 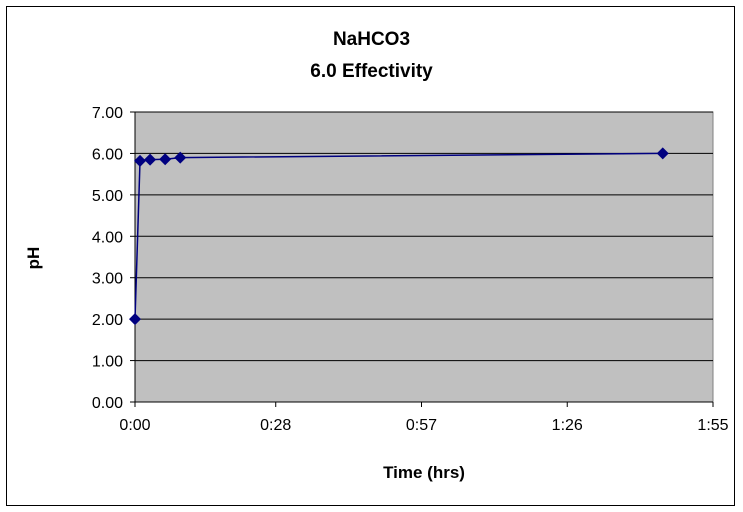 I want to click on chart-title: NaHCO3, so click(x=371, y=39).